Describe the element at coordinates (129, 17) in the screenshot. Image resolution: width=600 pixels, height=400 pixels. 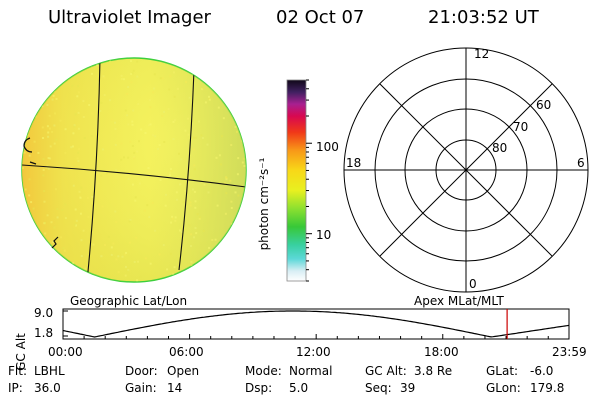
I see `instrument-title: Ultraviolet Imager` at that location.